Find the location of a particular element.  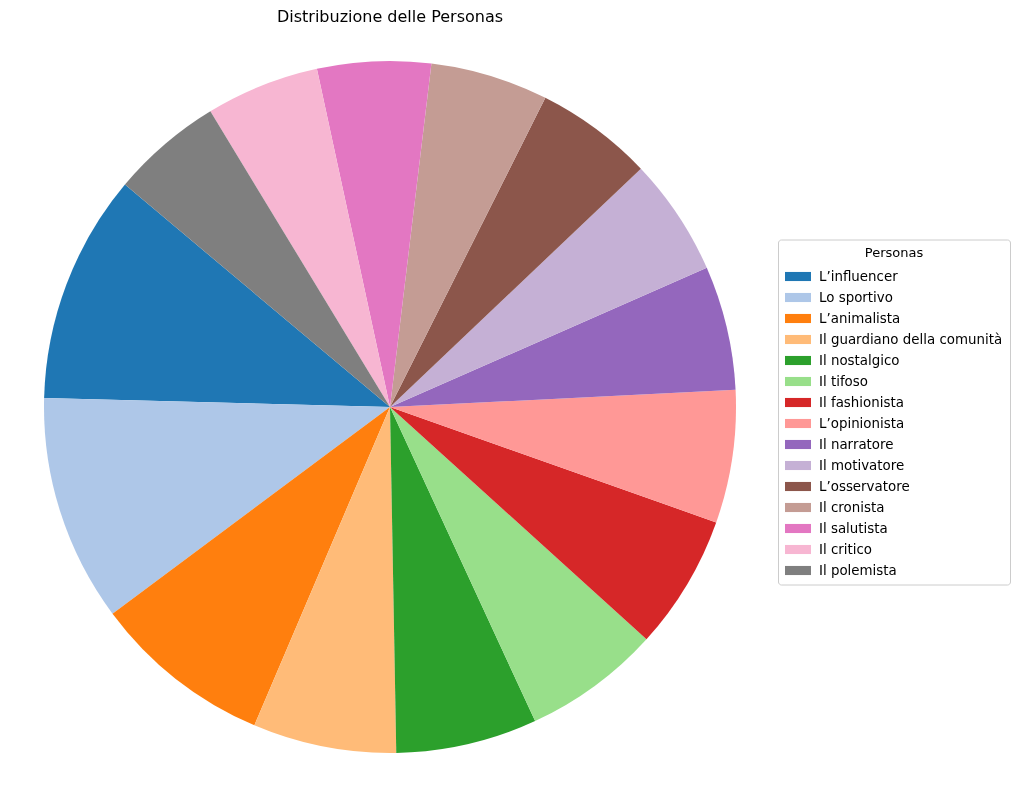

legend-label: Lo sportivo is located at coordinates (856, 297).